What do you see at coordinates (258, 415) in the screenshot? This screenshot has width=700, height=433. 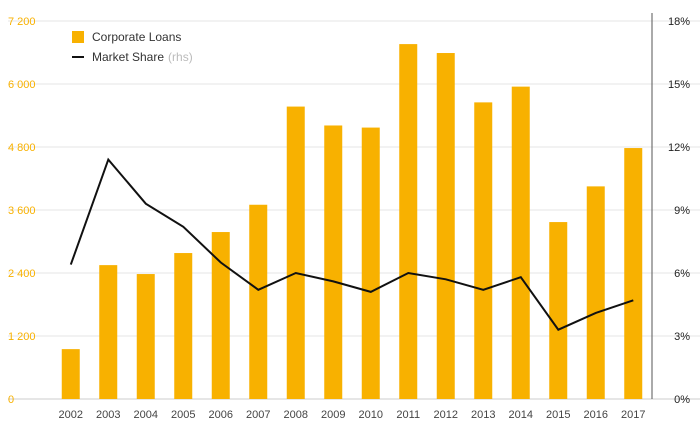 I see `x-axis-tick-label: 2007` at bounding box center [258, 415].